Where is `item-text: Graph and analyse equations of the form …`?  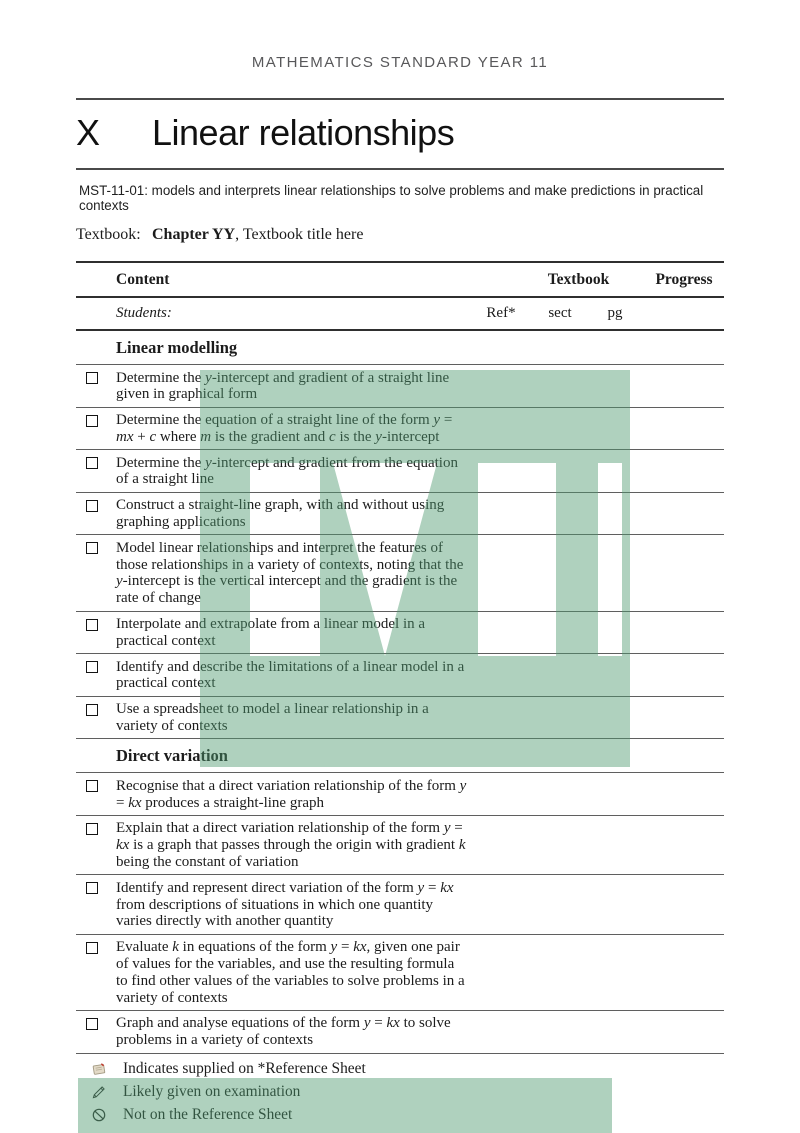 item-text: Graph and analyse equations of the form … is located at coordinates (283, 1032).